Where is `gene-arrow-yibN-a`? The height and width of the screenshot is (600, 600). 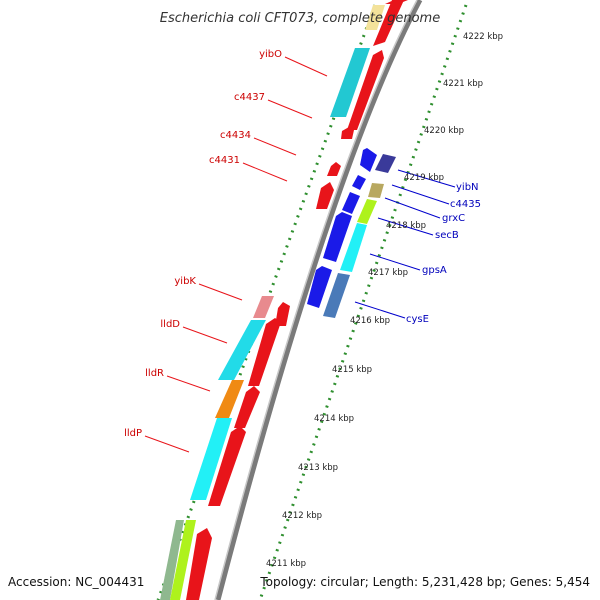
gene-arrow-yibN-a is located at coordinates (368, 160).